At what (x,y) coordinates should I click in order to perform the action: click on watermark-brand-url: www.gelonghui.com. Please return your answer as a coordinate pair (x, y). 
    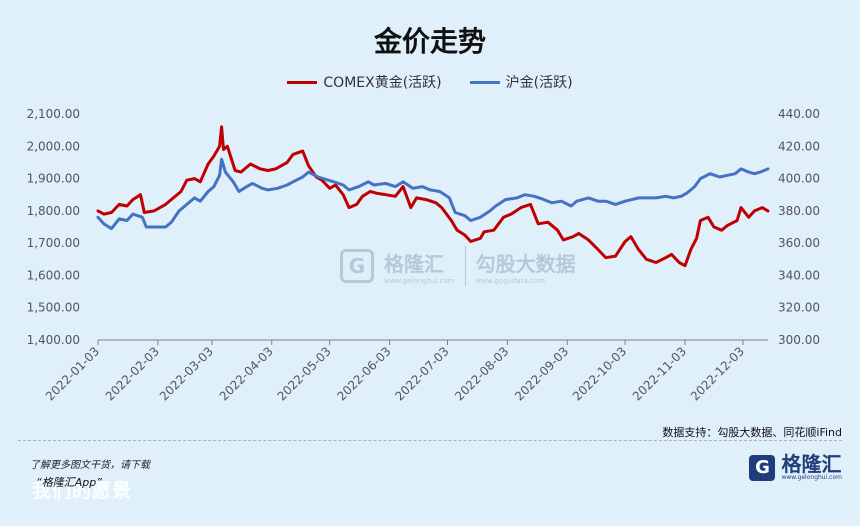
    Looking at the image, I should click on (419, 280).